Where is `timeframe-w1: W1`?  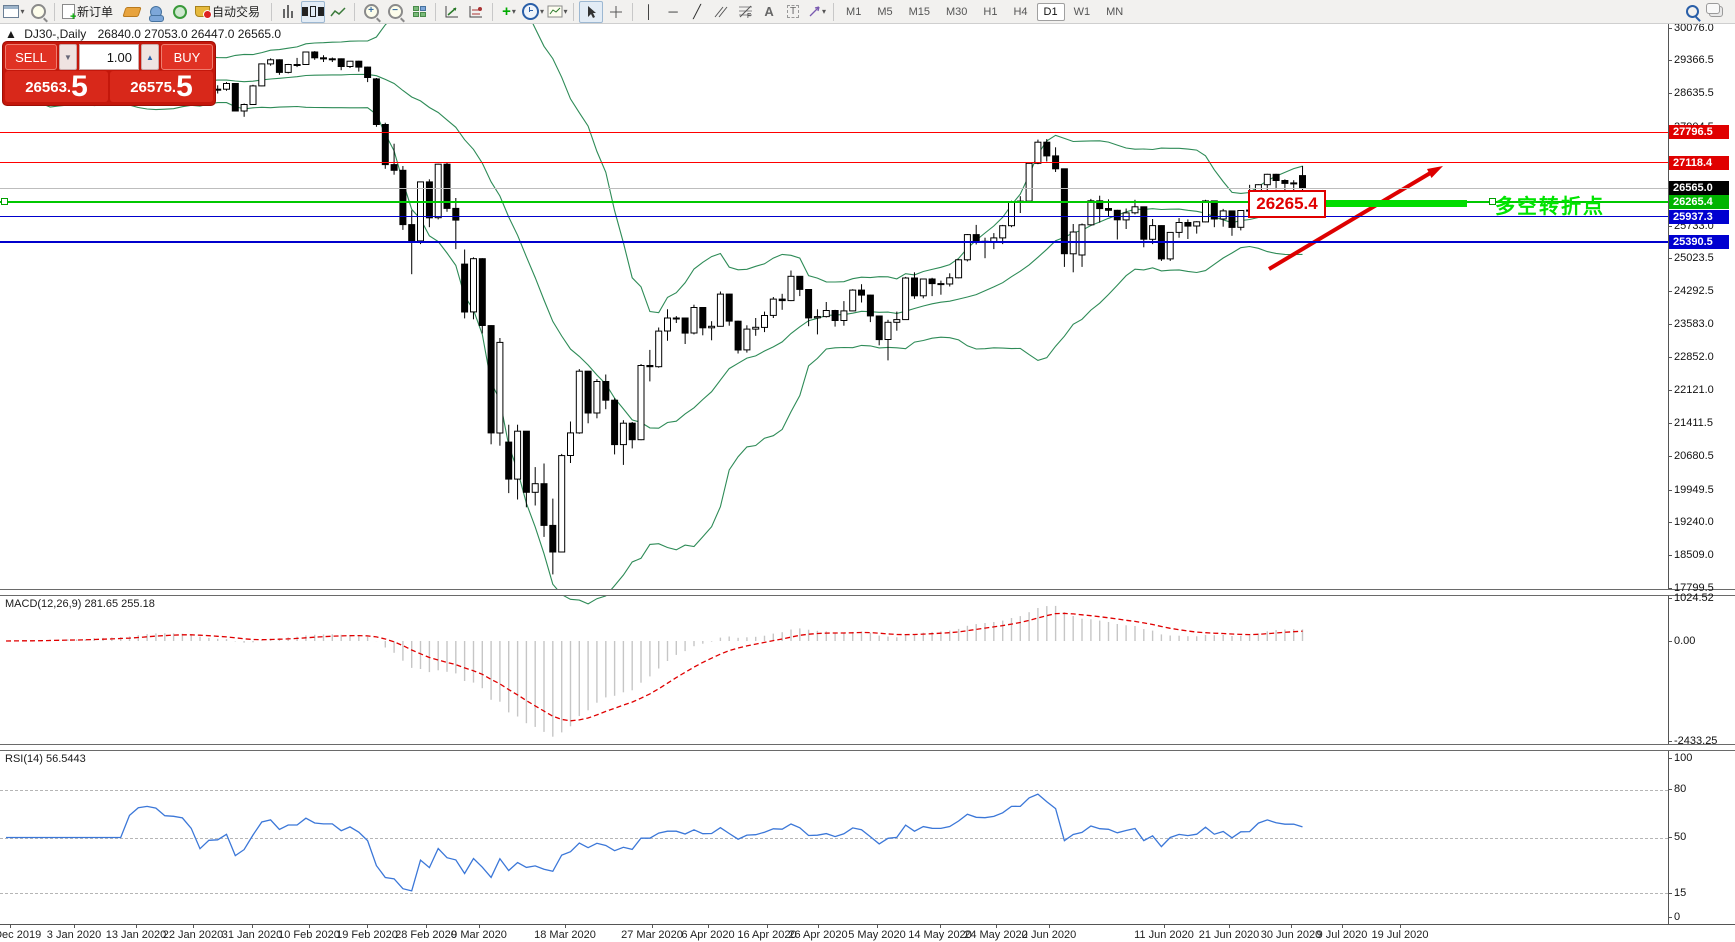 timeframe-w1: W1 is located at coordinates (1082, 11).